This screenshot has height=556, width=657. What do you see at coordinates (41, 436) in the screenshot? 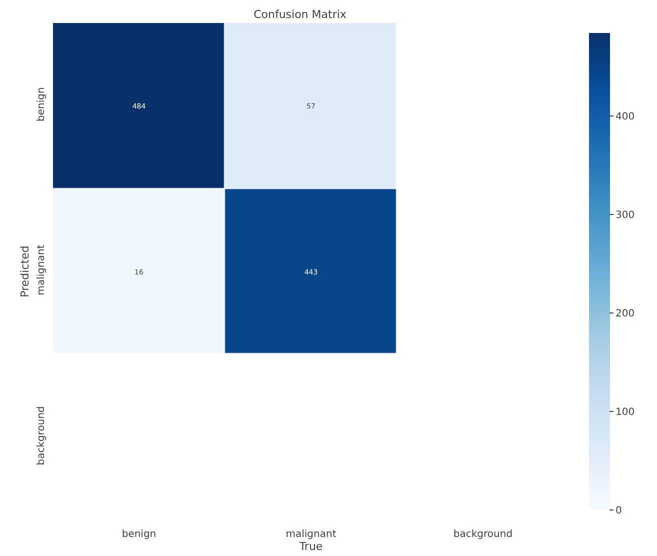
I see `y-tick-label: background` at bounding box center [41, 436].